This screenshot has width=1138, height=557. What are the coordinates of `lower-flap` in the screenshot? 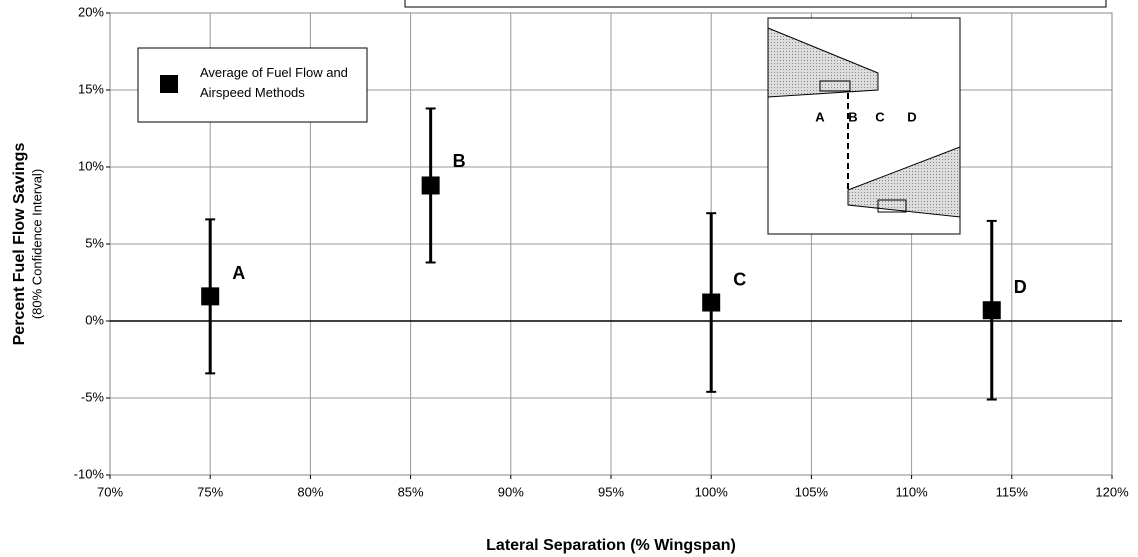 It's located at (892, 206).